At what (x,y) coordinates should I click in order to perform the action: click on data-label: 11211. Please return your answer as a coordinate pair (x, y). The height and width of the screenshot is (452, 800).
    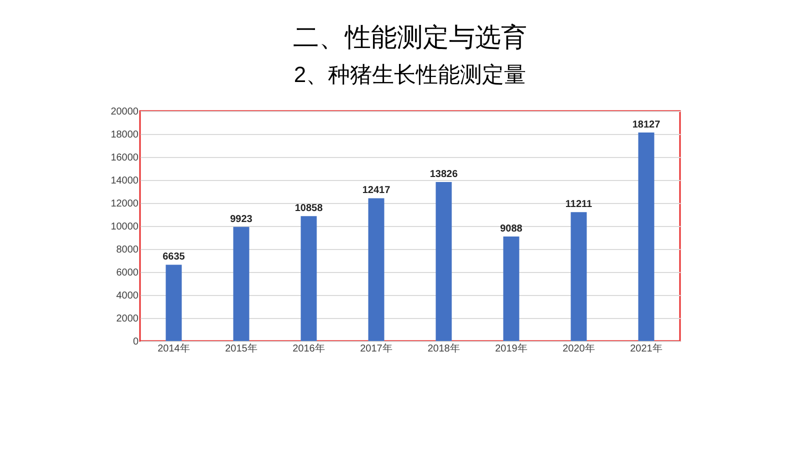
    Looking at the image, I should click on (579, 204).